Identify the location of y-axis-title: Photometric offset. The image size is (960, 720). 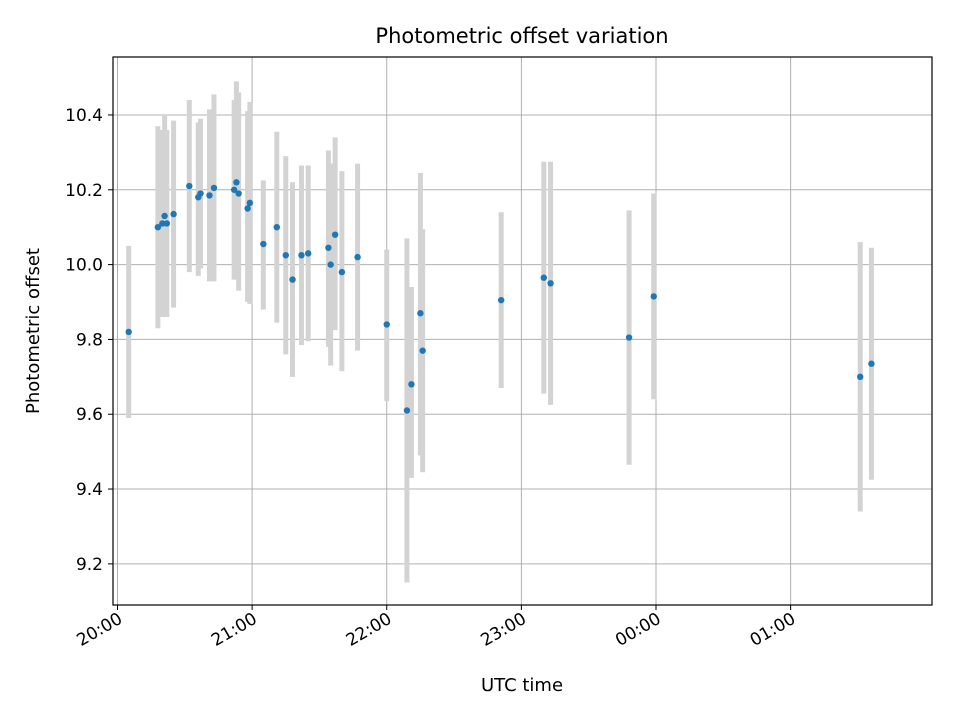
(33, 331).